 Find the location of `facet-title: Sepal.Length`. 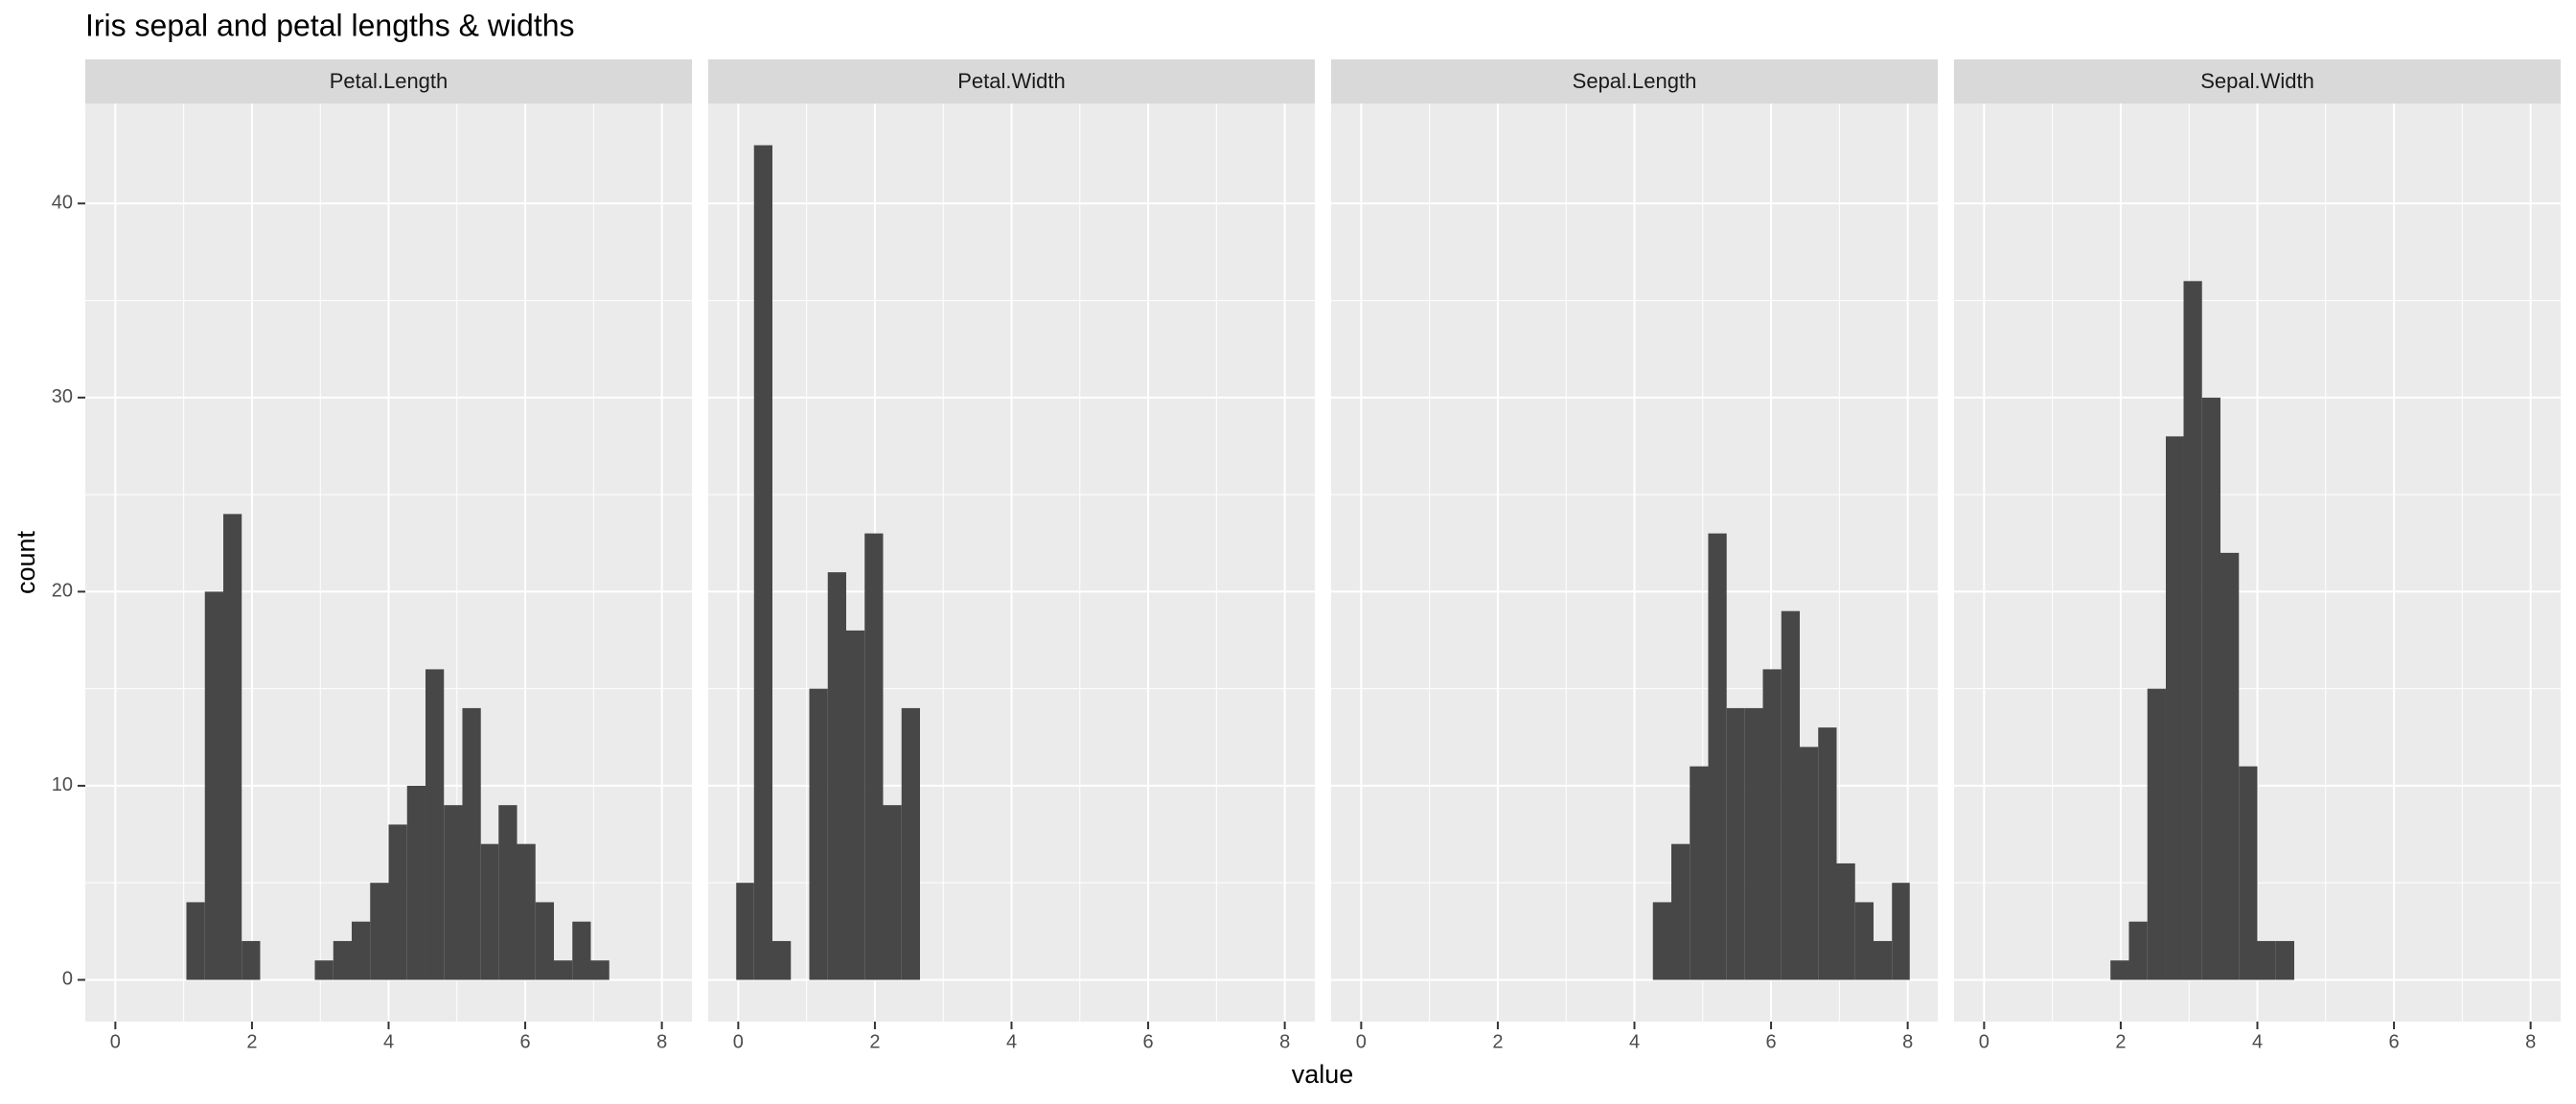

facet-title: Sepal.Length is located at coordinates (1635, 81).